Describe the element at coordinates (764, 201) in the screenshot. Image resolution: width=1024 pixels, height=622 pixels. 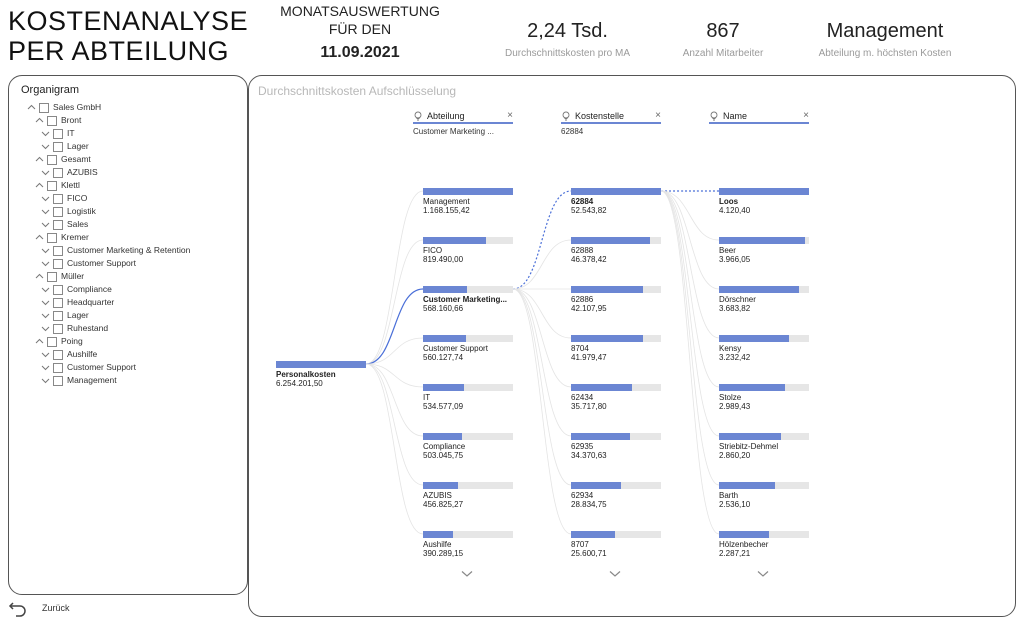
I see `tree-node: Loos 4.120,40` at that location.